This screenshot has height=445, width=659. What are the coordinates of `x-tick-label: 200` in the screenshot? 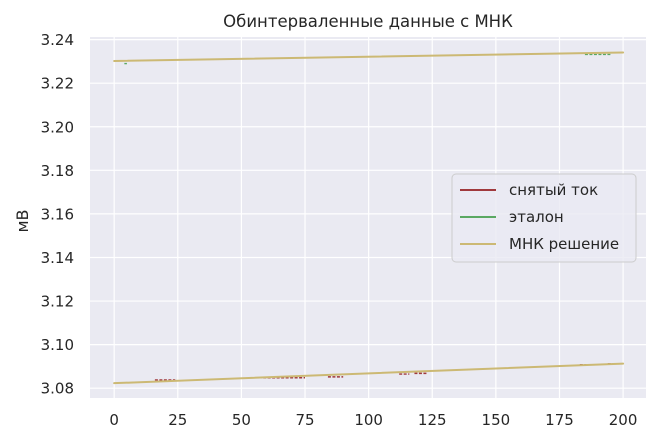 It's located at (623, 420).